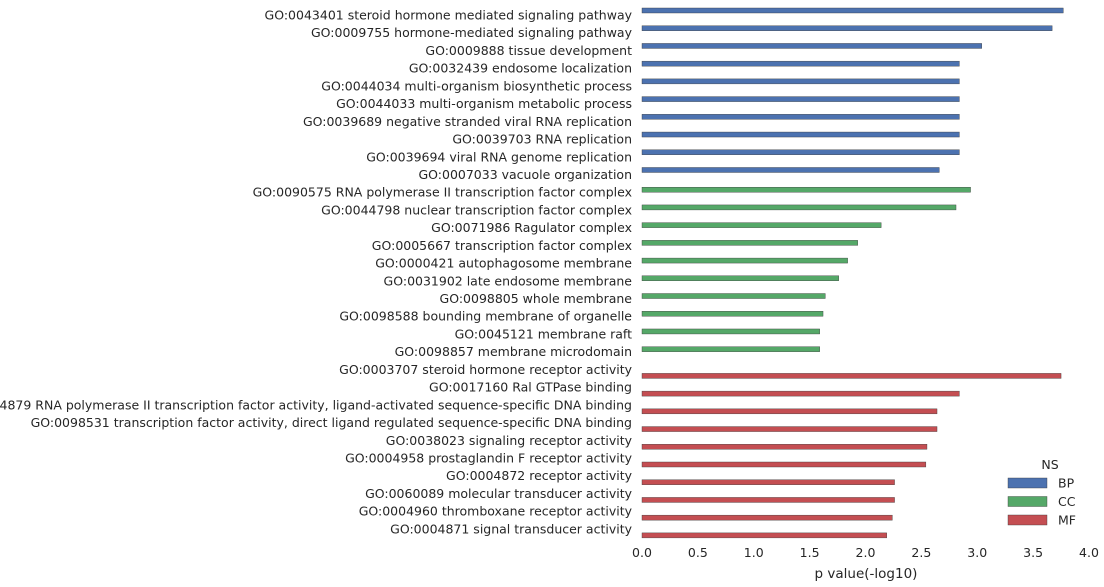 The width and height of the screenshot is (1104, 587). What do you see at coordinates (502, 245) in the screenshot?
I see `category-label: GO:0005667 transcription factor complex` at bounding box center [502, 245].